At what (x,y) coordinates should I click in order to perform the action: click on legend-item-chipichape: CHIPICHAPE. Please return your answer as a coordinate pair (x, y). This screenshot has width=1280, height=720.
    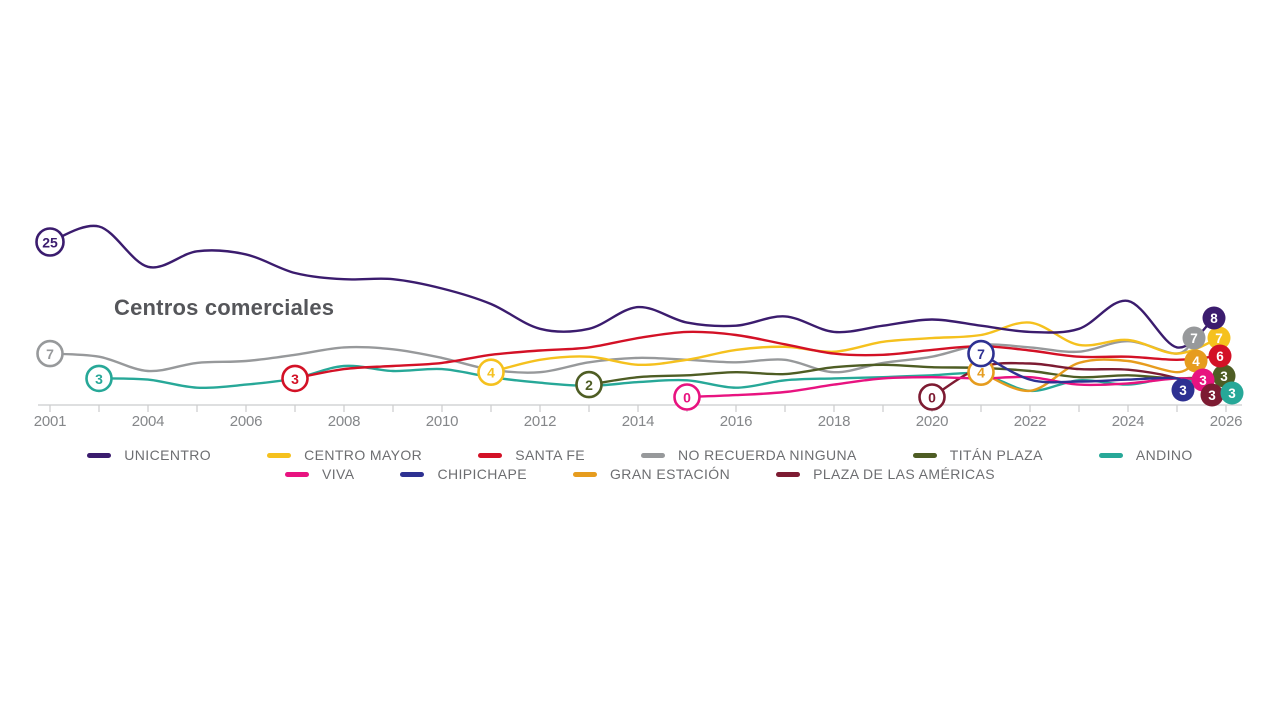
    Looking at the image, I should click on (463, 474).